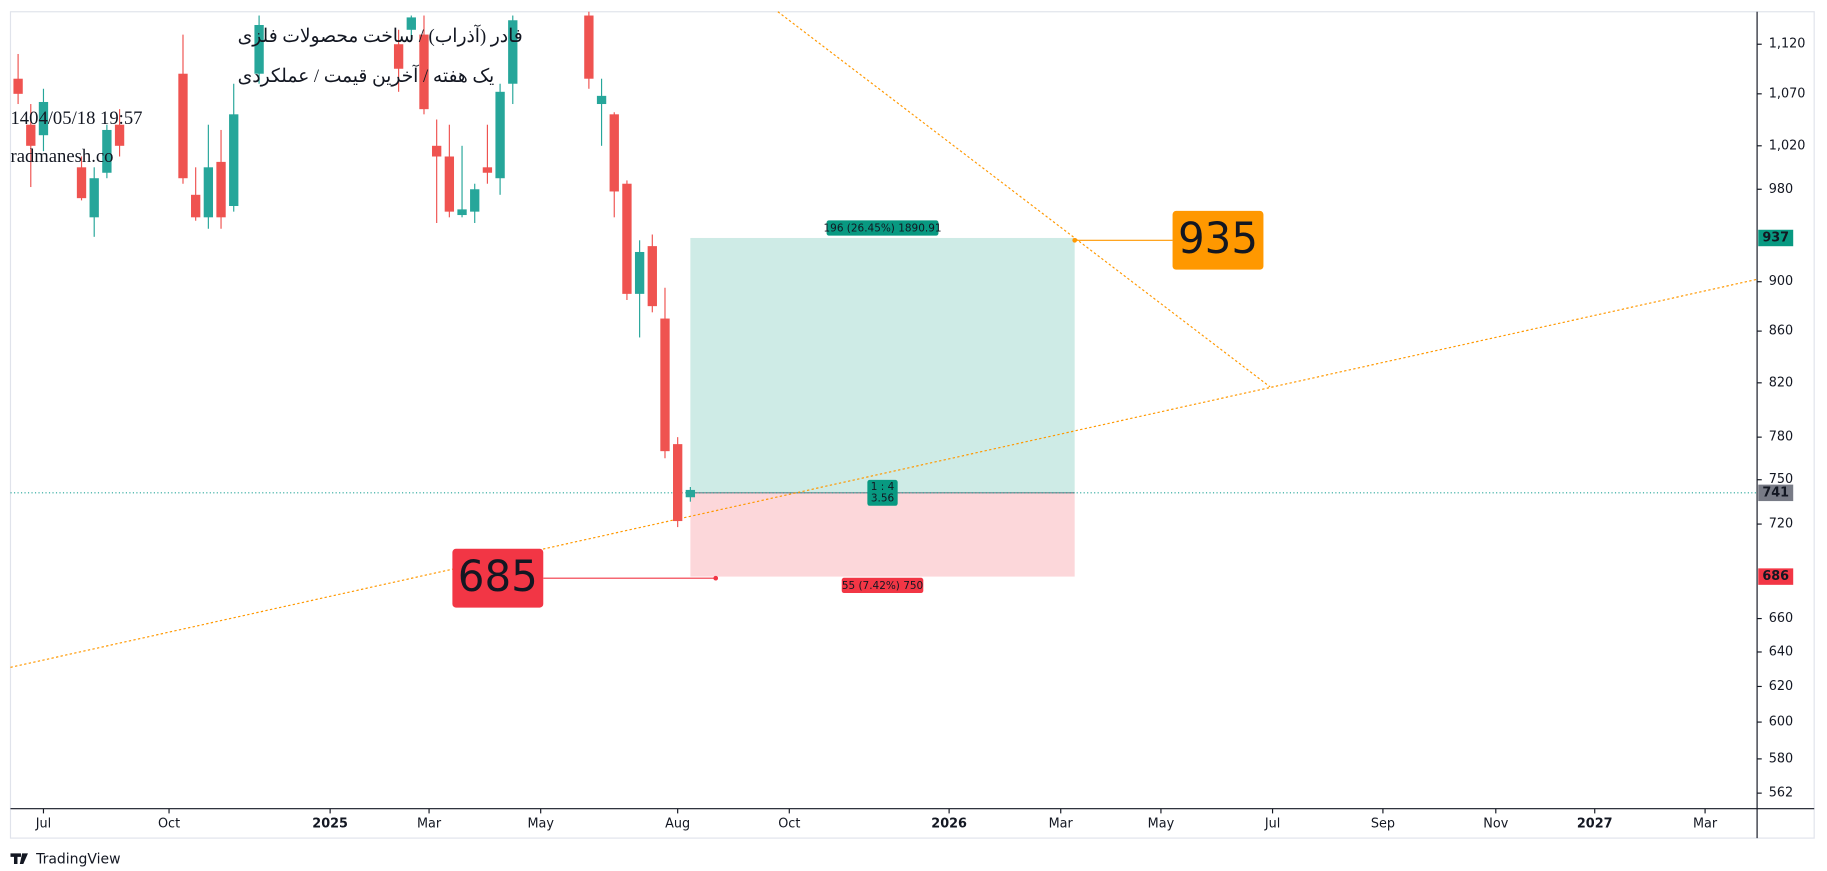 This screenshot has height=871, width=1827. Describe the element at coordinates (380, 35) in the screenshot. I see `info-line: فادر (آذراب) / ساخت محصولات فلزی` at that location.